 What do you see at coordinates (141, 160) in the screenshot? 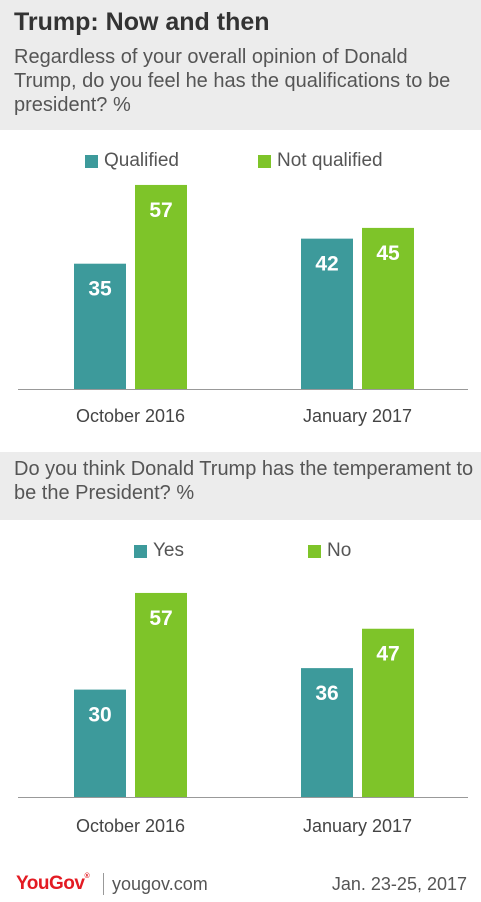
I see `legend-label: Qualified` at bounding box center [141, 160].